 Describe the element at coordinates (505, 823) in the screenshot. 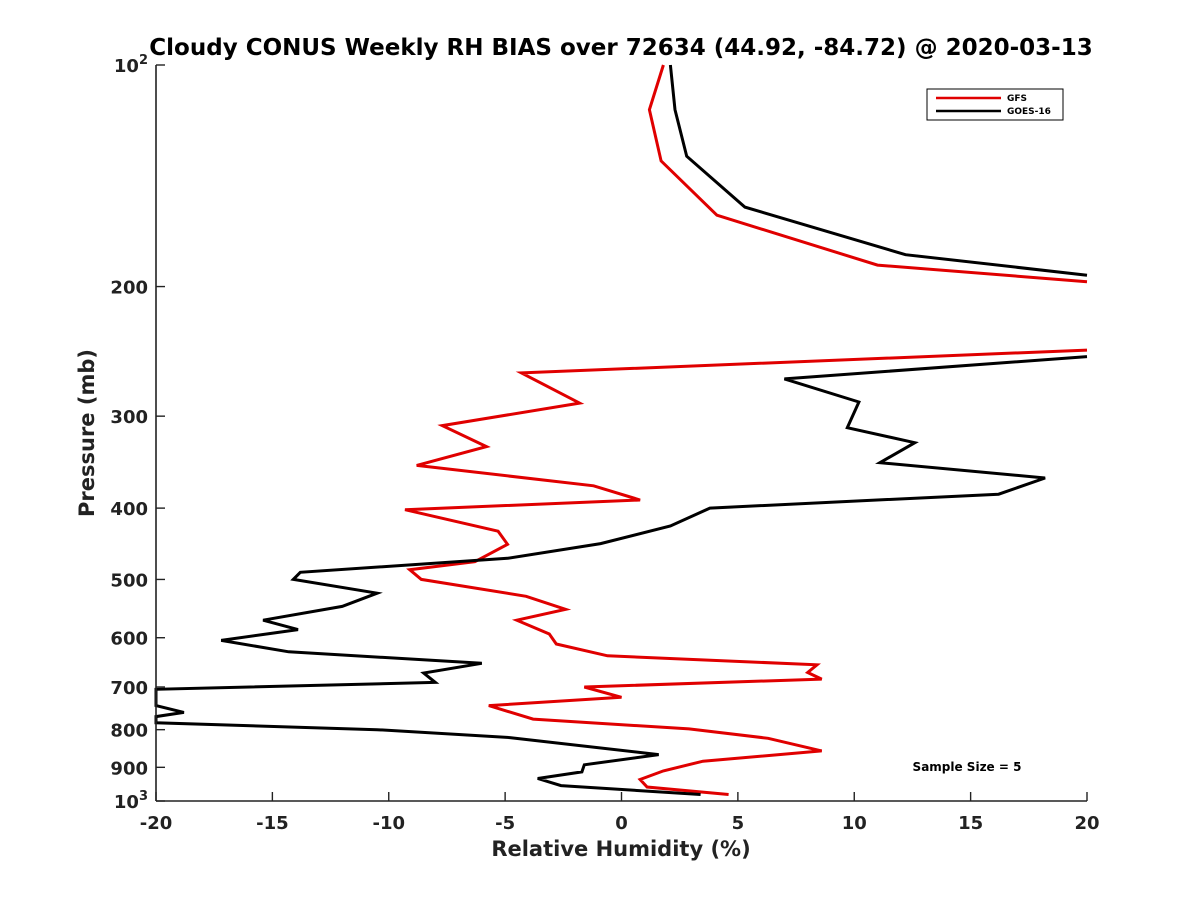

I see `x-tick-label: -5` at that location.